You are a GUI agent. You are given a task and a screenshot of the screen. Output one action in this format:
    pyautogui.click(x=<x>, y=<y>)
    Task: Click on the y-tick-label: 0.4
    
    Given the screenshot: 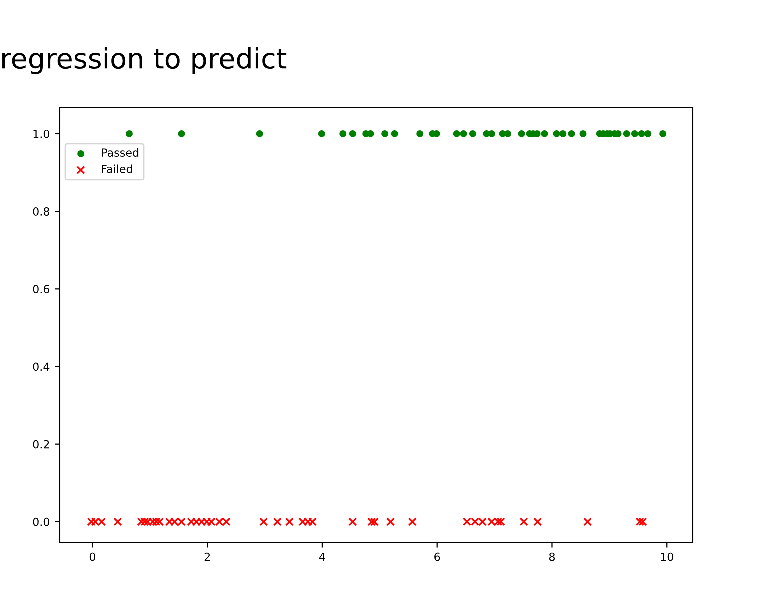 What is the action you would take?
    pyautogui.click(x=41, y=367)
    